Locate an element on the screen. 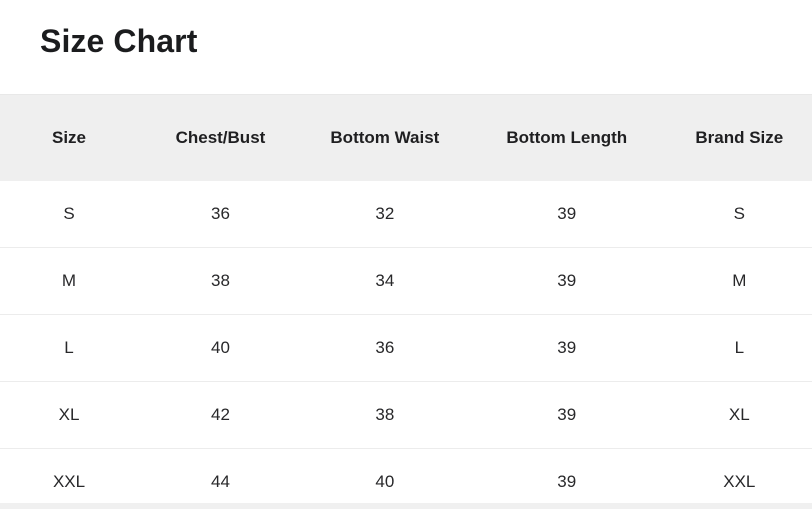 This screenshot has width=812, height=515. cell-chest-bust: 38 is located at coordinates (220, 281).